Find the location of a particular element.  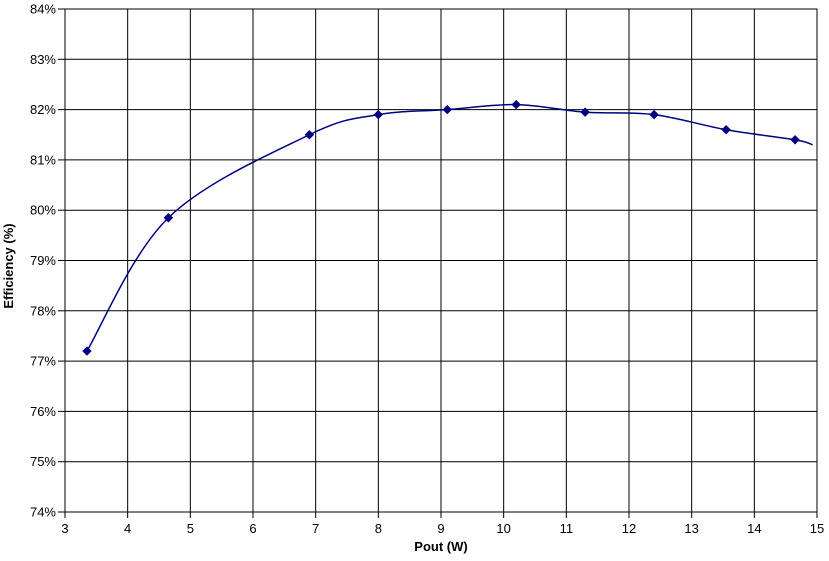

y-tick-label: 75% is located at coordinates (43, 461).